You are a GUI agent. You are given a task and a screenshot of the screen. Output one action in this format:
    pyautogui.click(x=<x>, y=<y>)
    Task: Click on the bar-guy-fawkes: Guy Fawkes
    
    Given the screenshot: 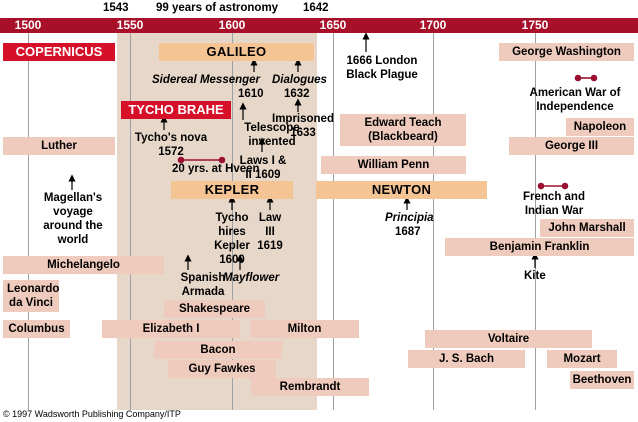 What is the action you would take?
    pyautogui.click(x=222, y=369)
    